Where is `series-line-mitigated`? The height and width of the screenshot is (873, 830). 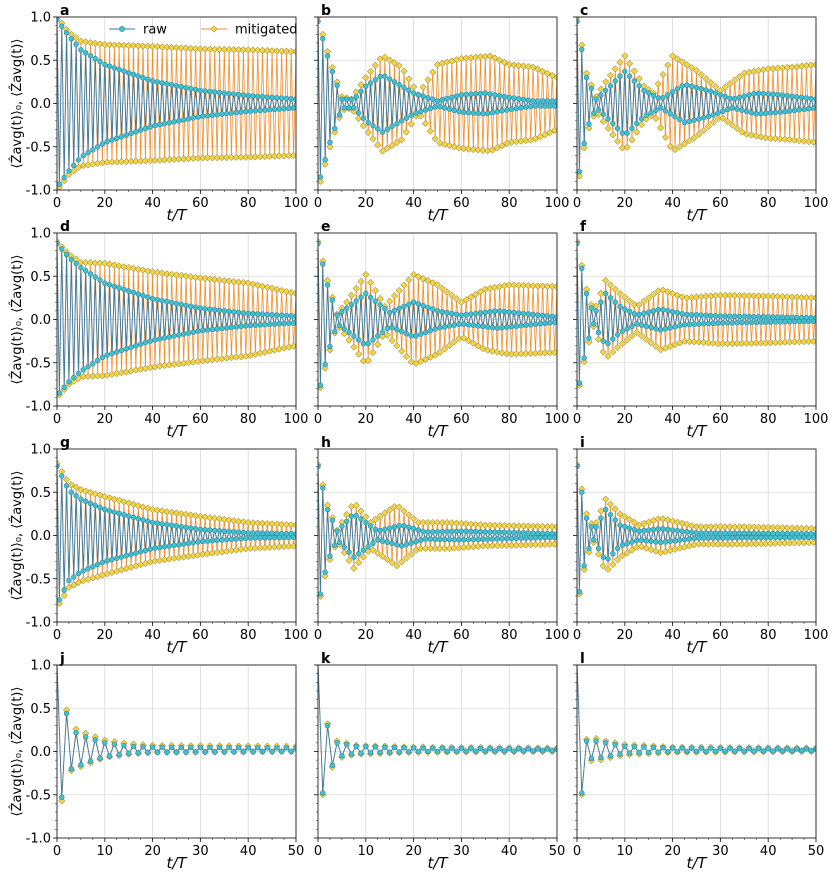 series-line-mitigated is located at coordinates (176, 318).